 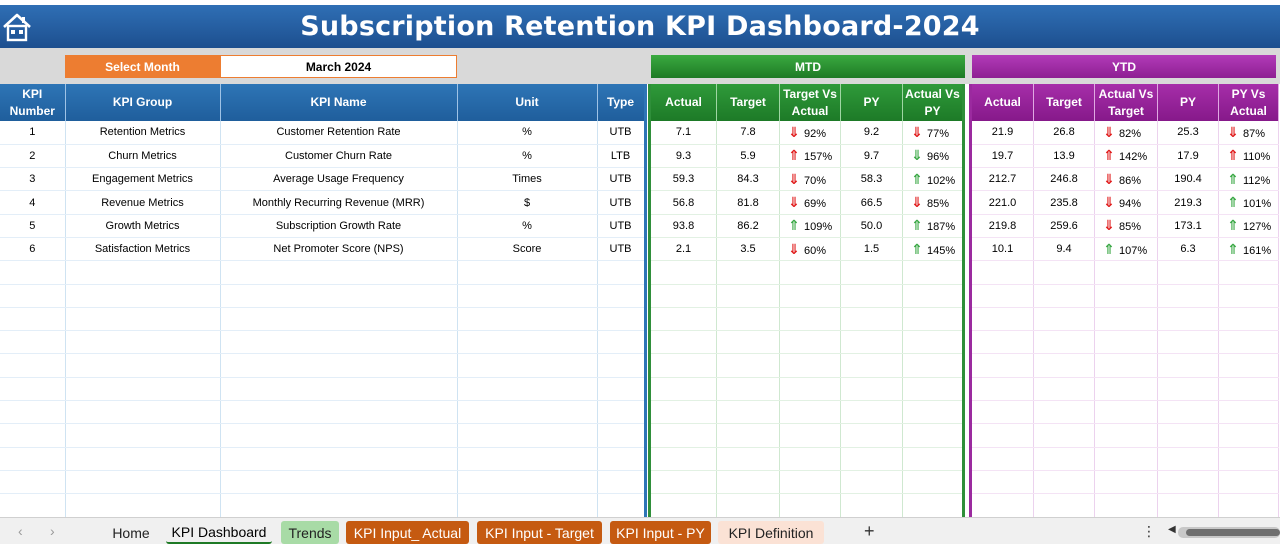 I want to click on ytd-actual-vs-target-cell: ⇓ 94%, so click(x=1126, y=202).